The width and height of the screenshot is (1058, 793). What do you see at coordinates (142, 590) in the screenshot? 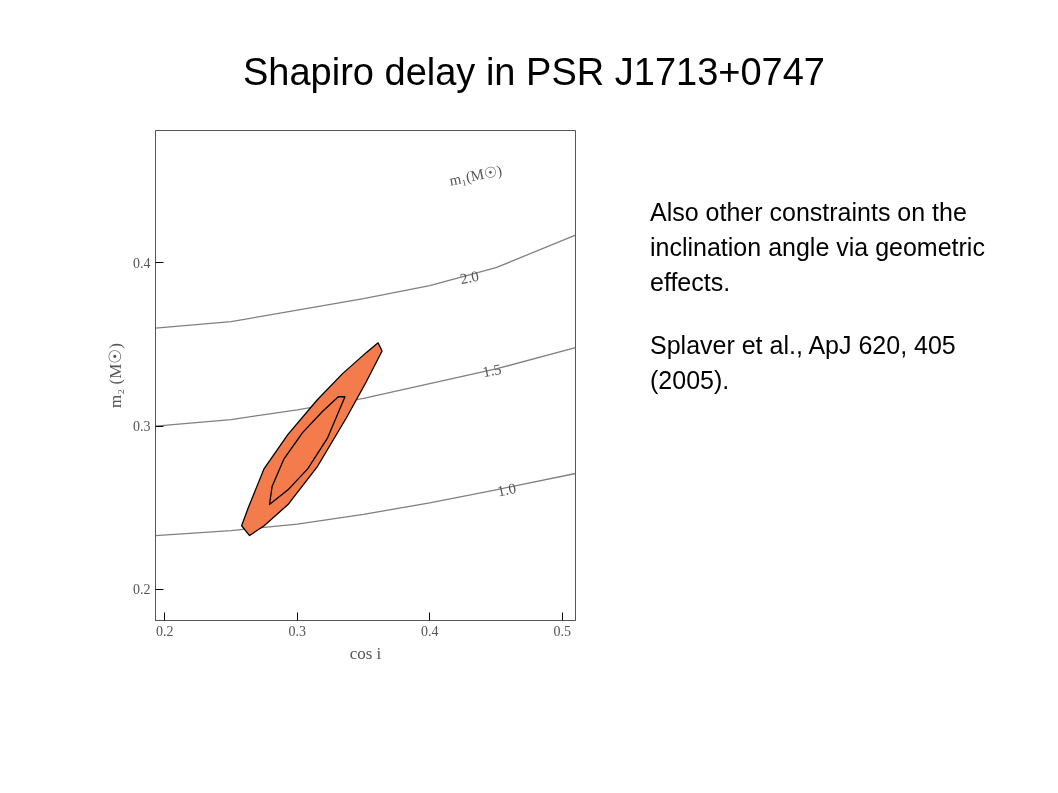
I see `y-tick-label: 0.2` at bounding box center [142, 590].